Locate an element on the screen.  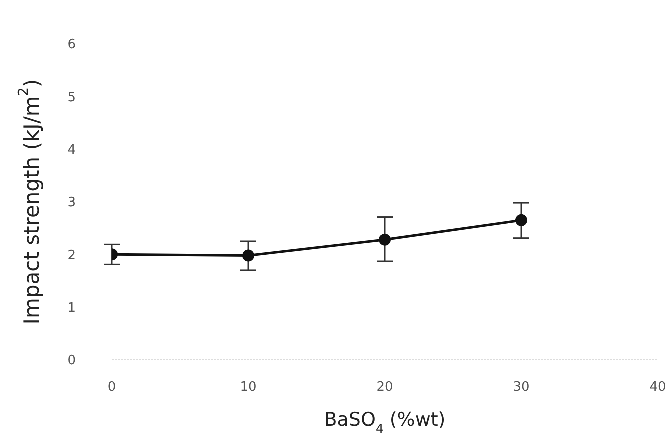
x-tick-label: 0 is located at coordinates (112, 388).